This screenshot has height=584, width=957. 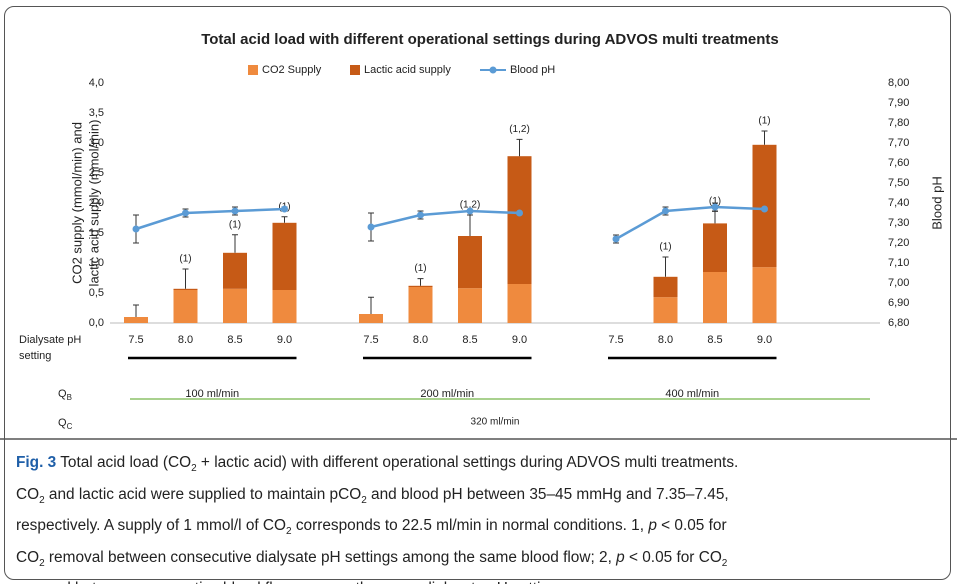 I want to click on legend-label: Lactic acid supply, so click(x=407, y=70).